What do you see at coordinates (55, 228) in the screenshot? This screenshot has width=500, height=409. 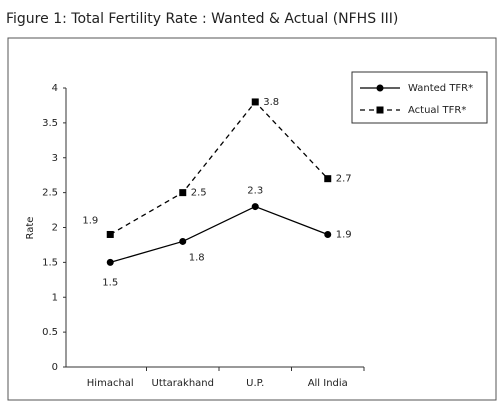 I see `y-tick-label: 2` at bounding box center [55, 228].